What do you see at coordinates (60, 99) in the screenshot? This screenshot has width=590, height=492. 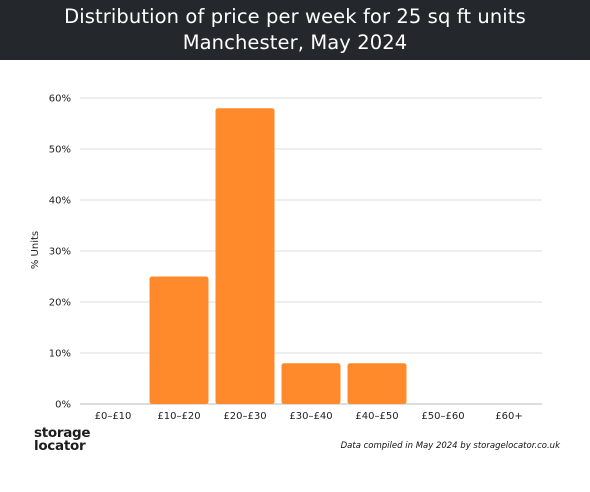 I see `y-tick-label: 60%` at bounding box center [60, 99].